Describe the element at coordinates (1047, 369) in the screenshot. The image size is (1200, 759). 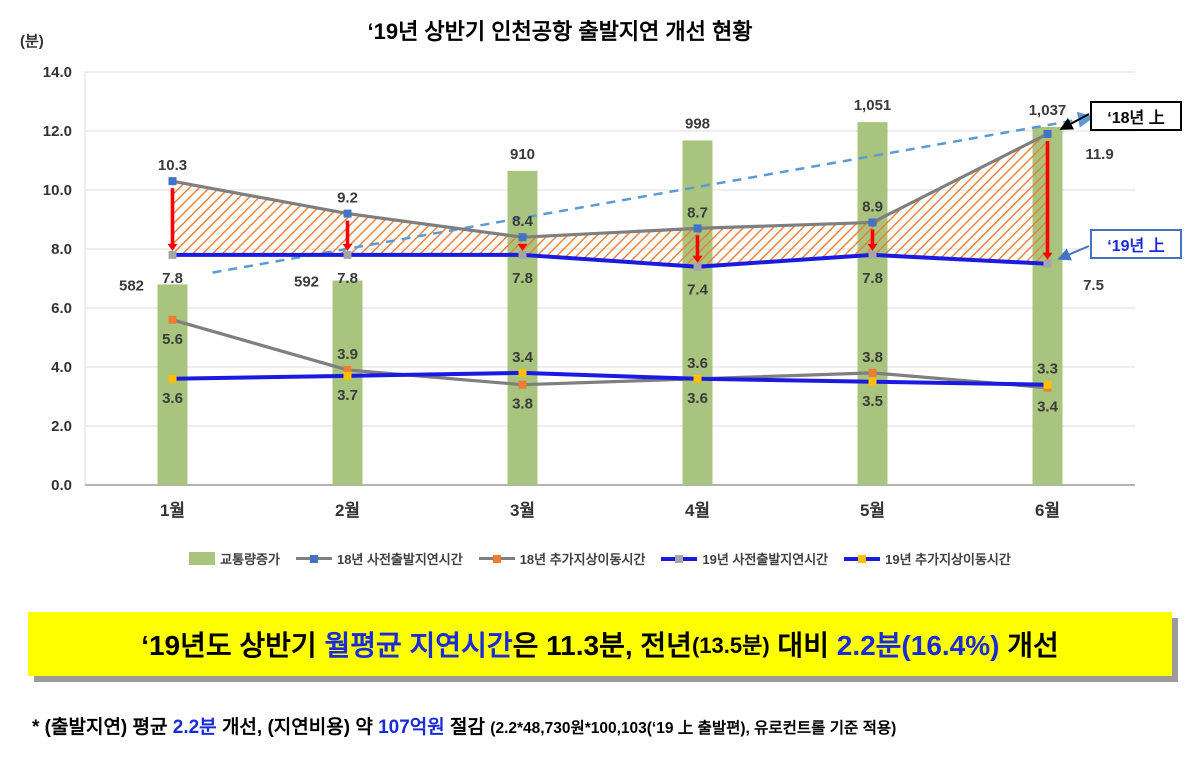
I see `series-value-label: 3.3` at that location.